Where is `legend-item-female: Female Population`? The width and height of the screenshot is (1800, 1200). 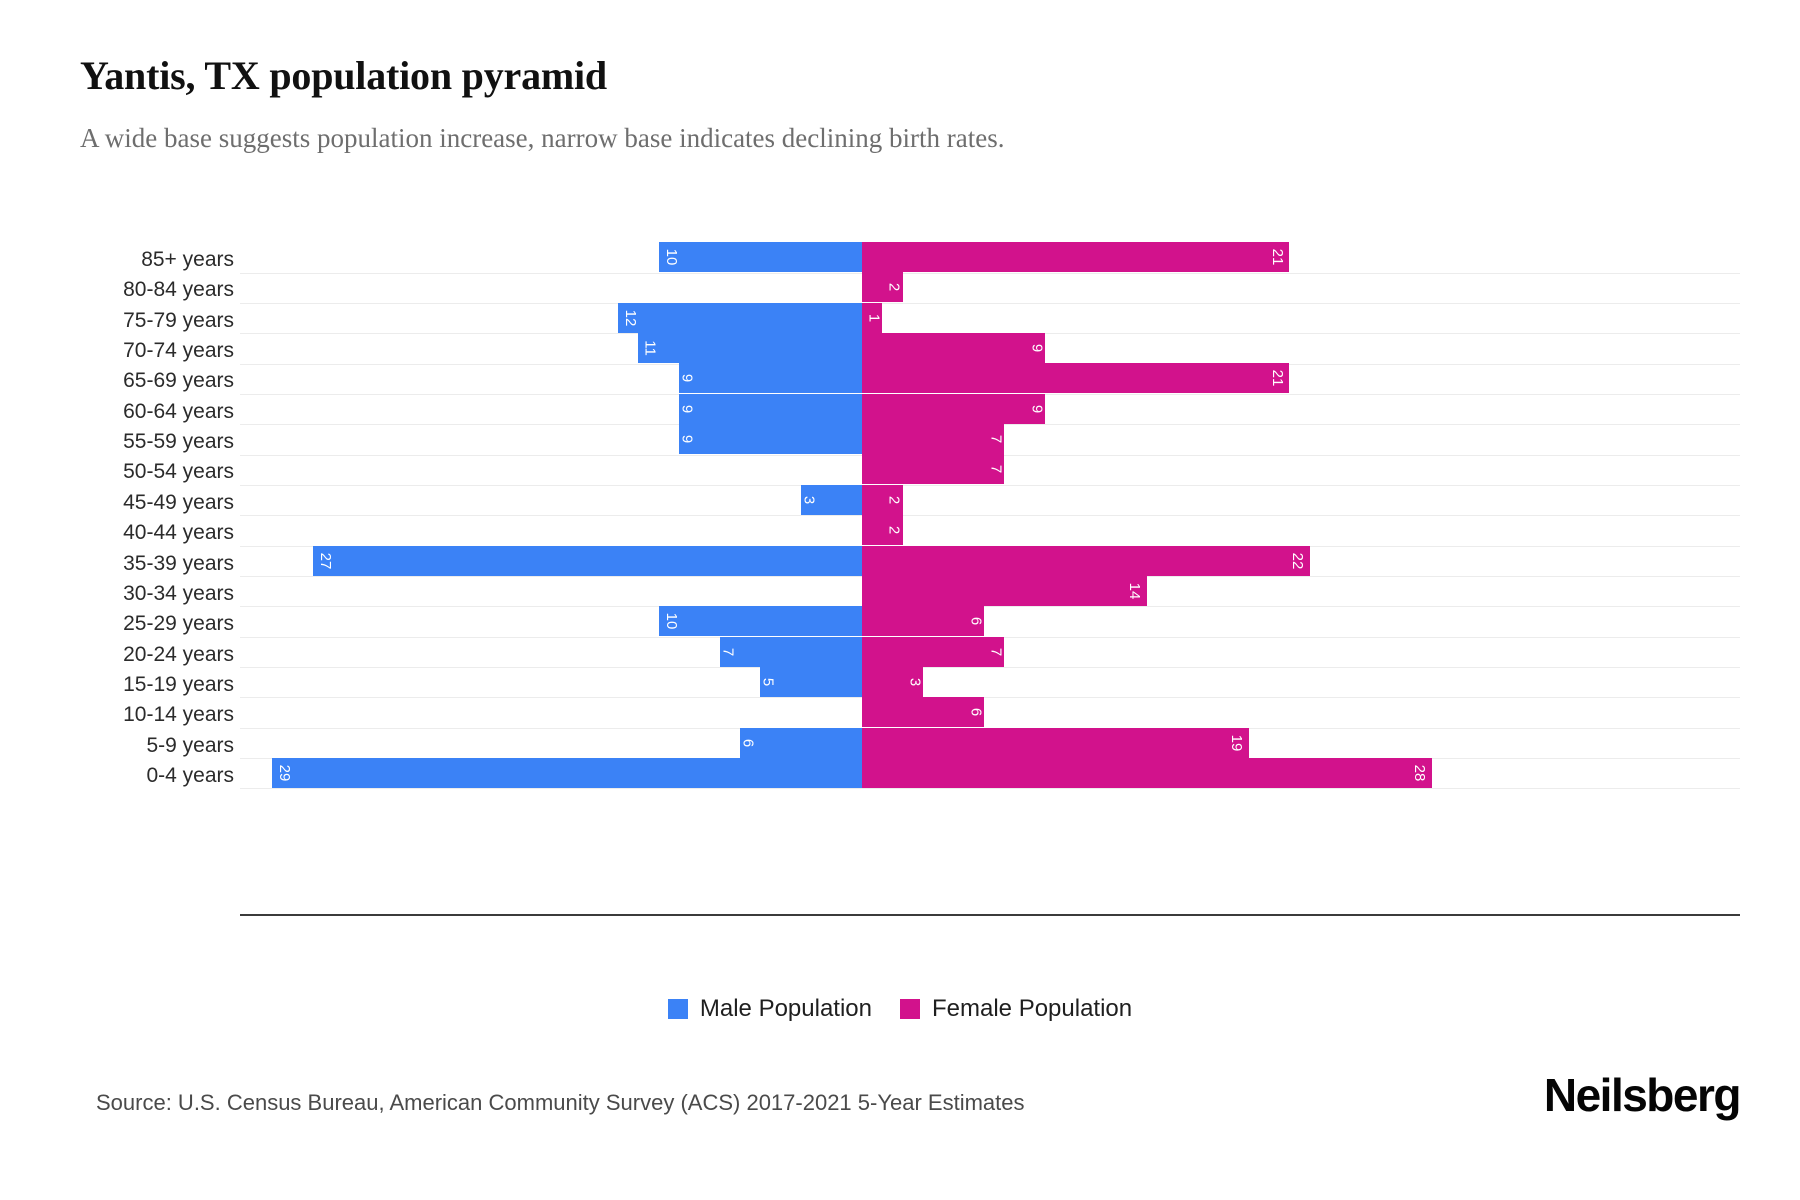 legend-item-female: Female Population is located at coordinates (1016, 1009).